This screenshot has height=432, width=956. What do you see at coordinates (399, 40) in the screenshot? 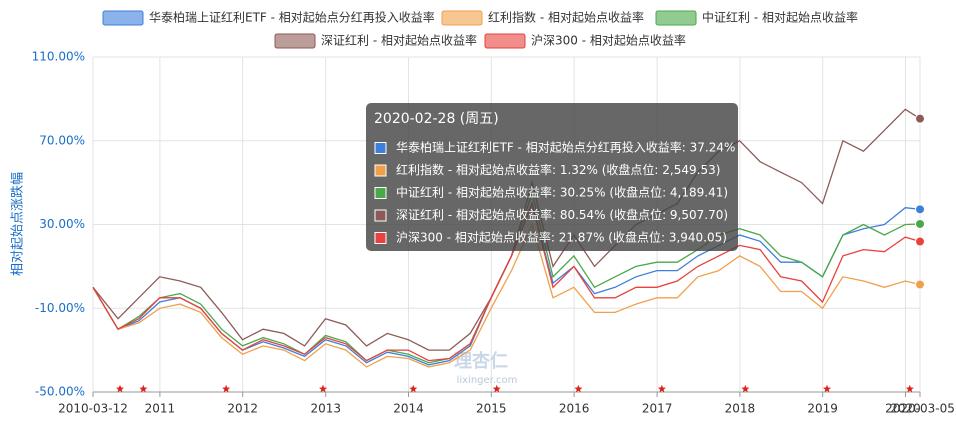
I see `legend-label: 深证红利 - 相对起始点收益率` at bounding box center [399, 40].